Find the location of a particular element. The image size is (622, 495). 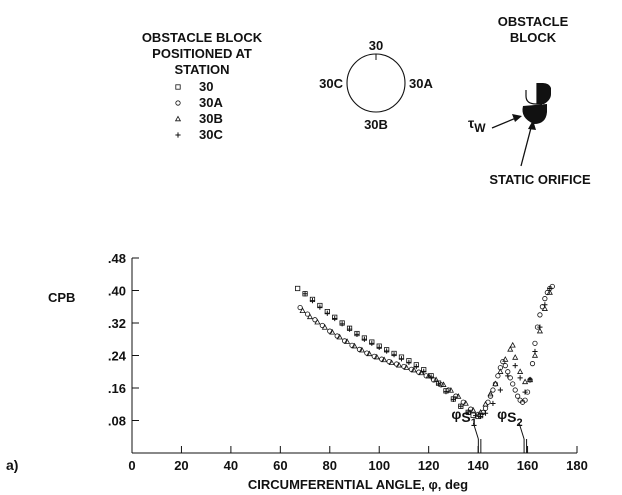

obstacle-title-line-1: OBSTACLE is located at coordinates (533, 21).